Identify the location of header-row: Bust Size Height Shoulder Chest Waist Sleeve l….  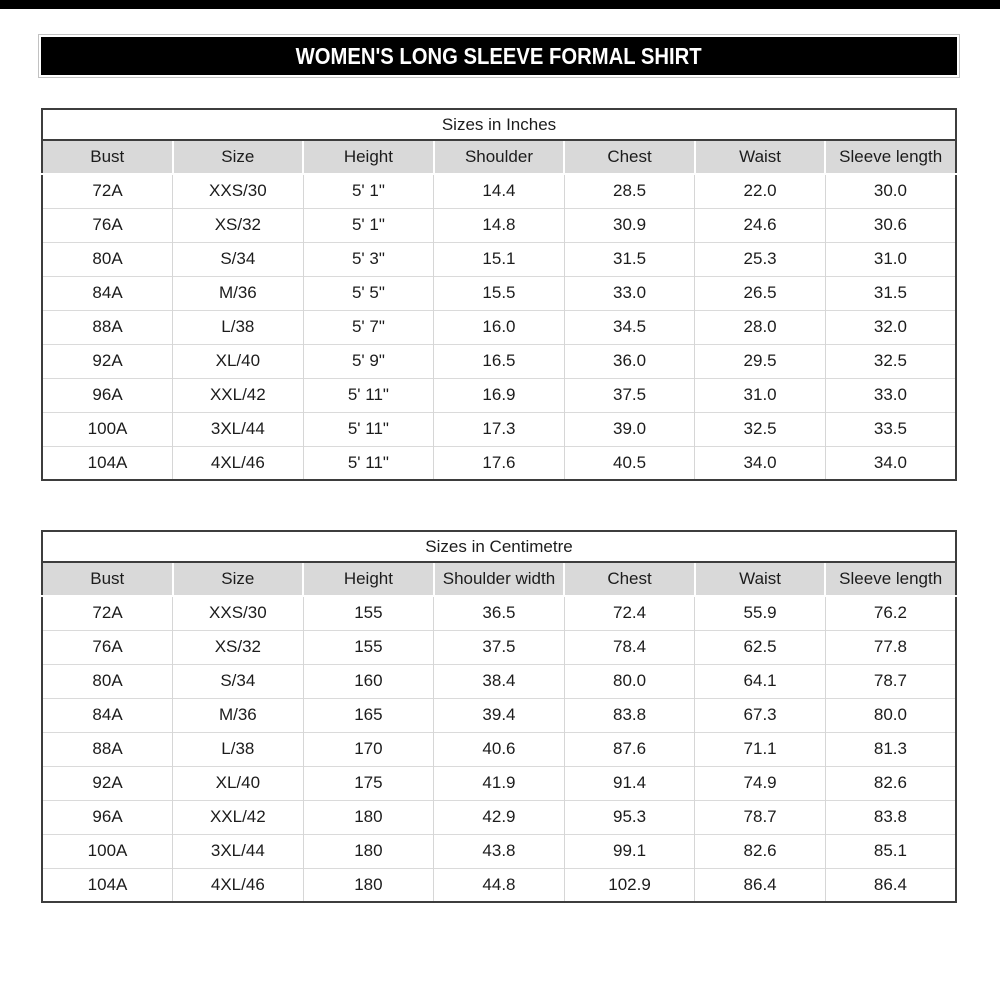
(499, 157).